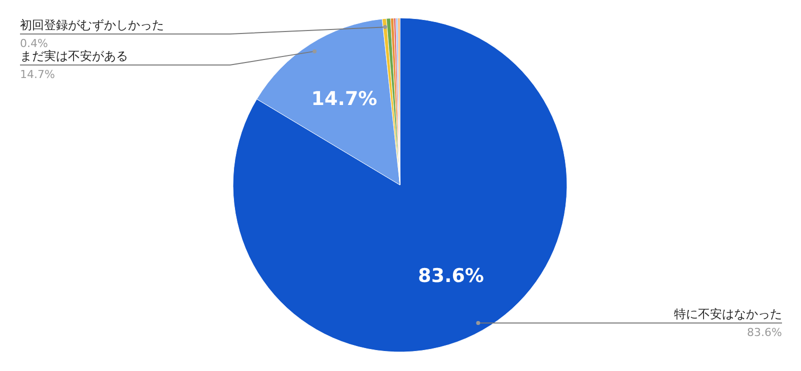 Image resolution: width=801 pixels, height=371 pixels. Describe the element at coordinates (74, 56) in the screenshot. I see `slice-label: まだ実は不安がある` at that location.